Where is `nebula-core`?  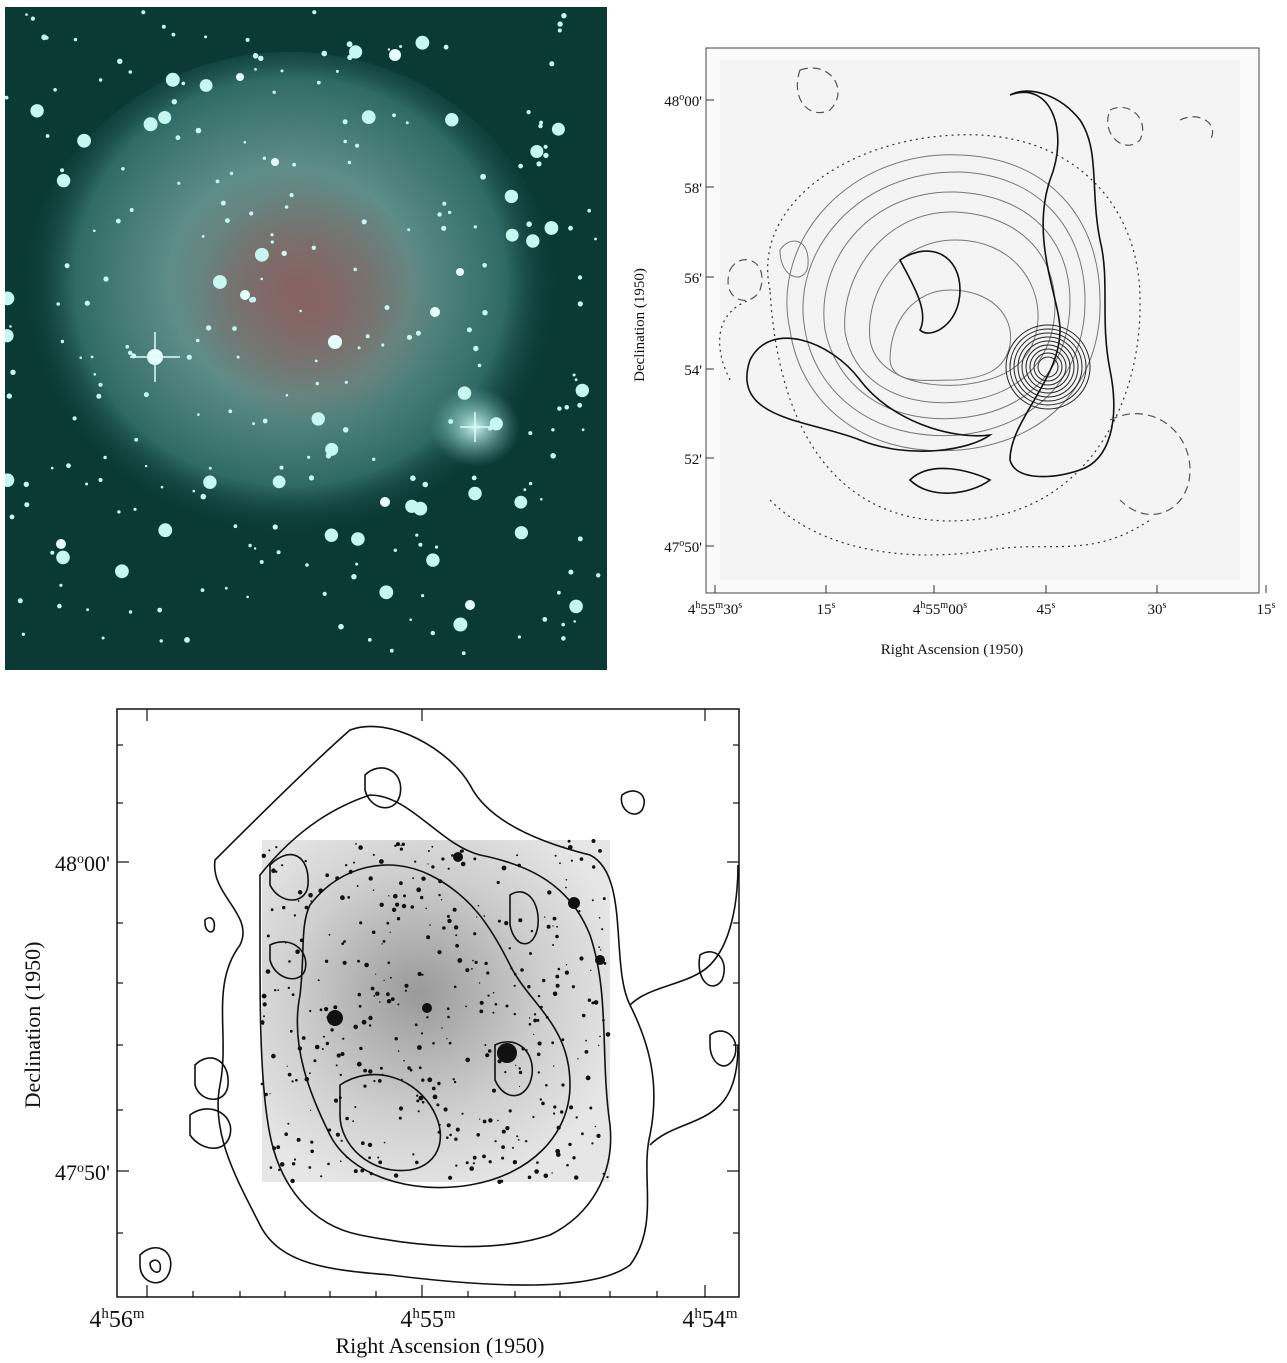 nebula-core is located at coordinates (315, 307).